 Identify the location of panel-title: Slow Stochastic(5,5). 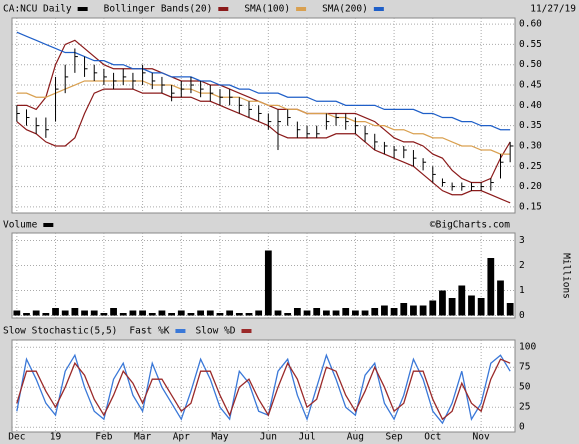
(60, 331).